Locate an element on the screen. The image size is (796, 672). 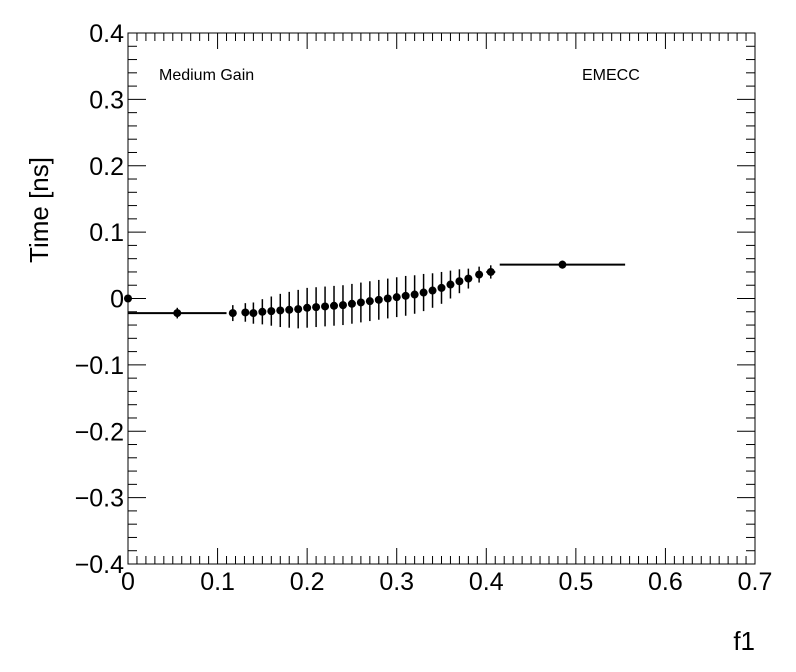
x-tick-label: 0.2 is located at coordinates (307, 582).